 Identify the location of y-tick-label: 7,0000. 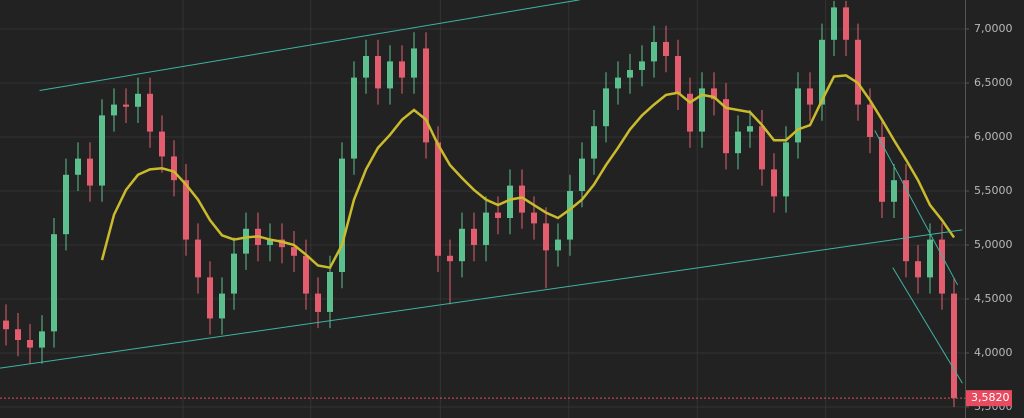
(993, 28).